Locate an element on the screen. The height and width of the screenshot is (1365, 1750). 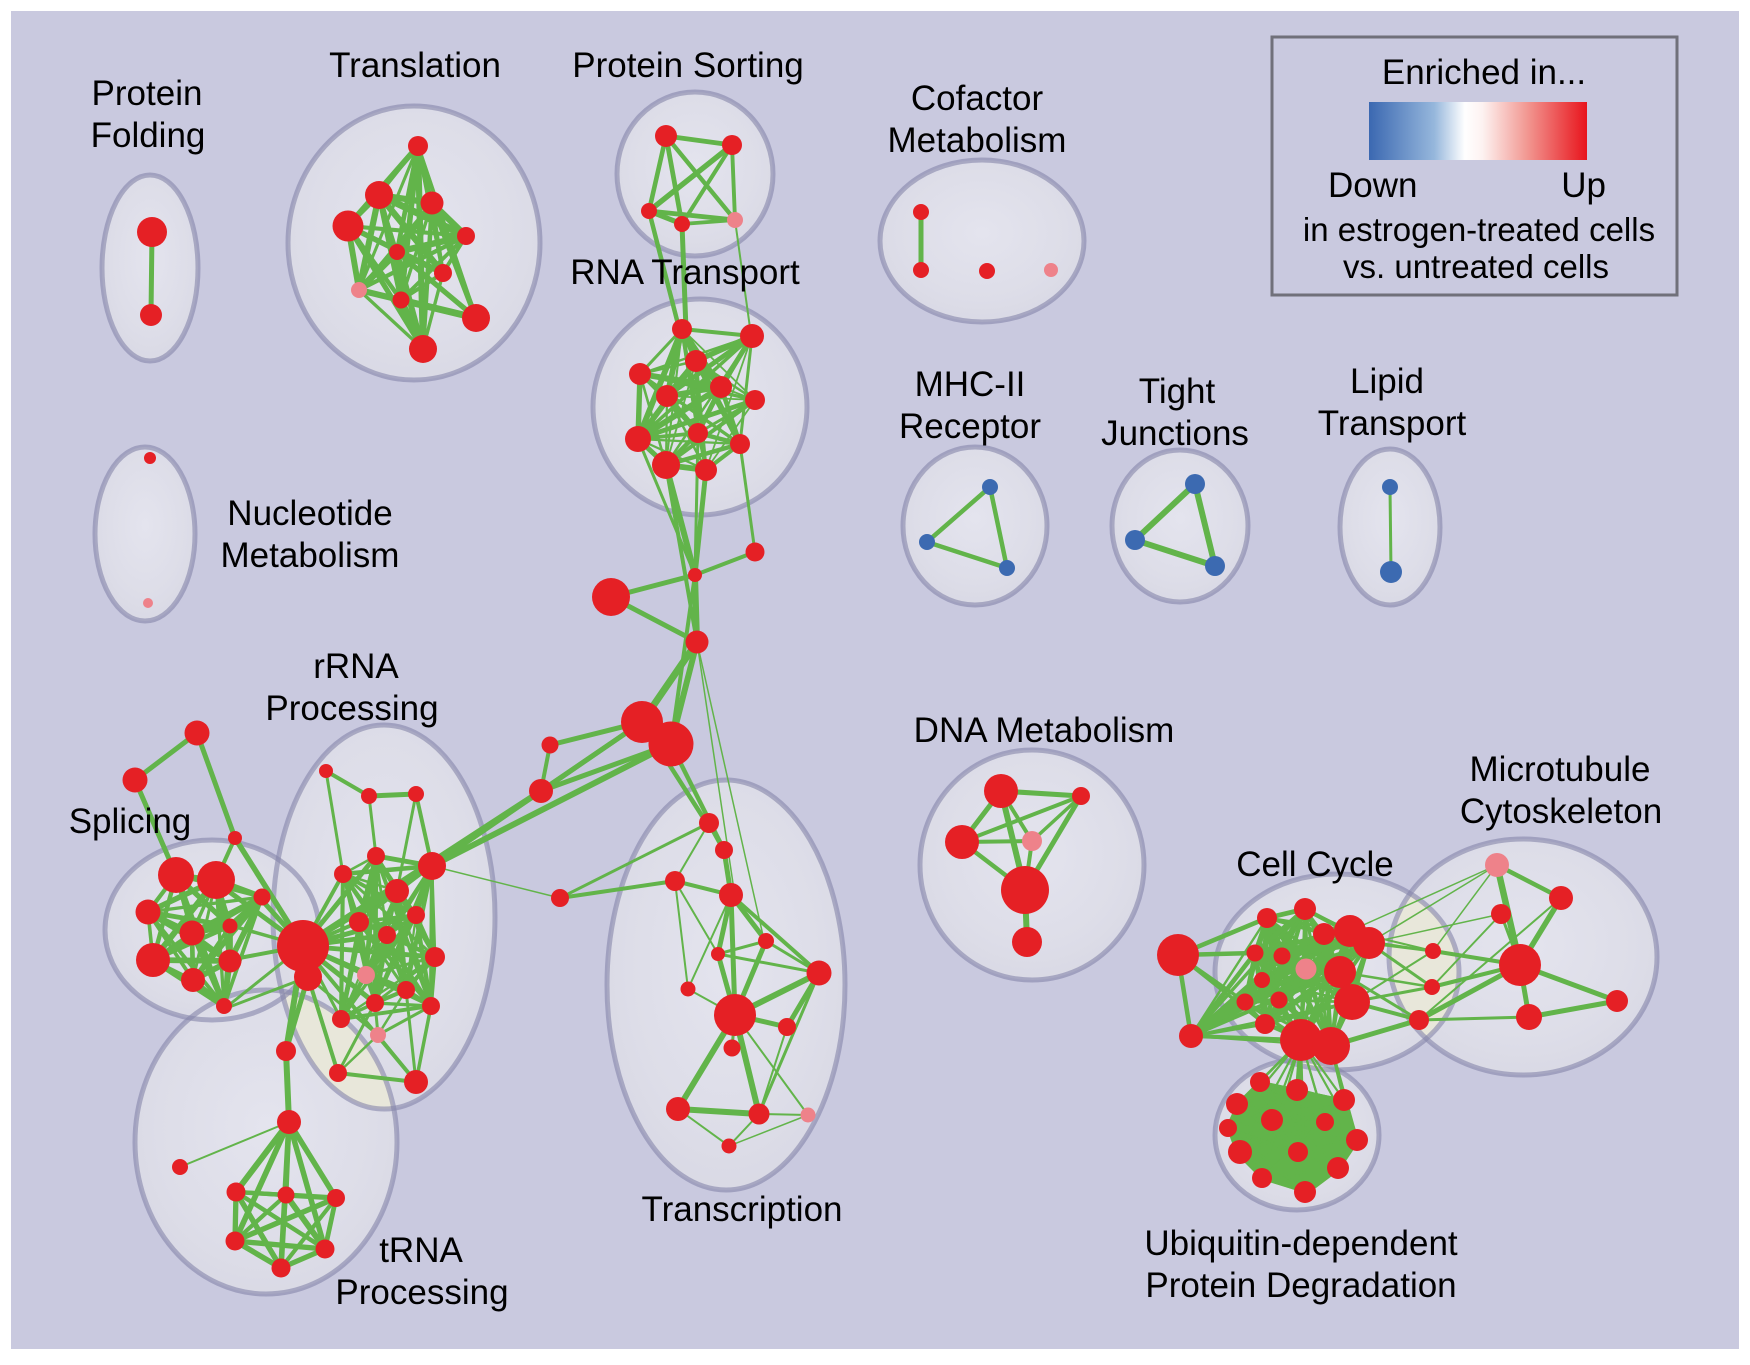
svg-text: Lipid is located at coordinates (1387, 381).